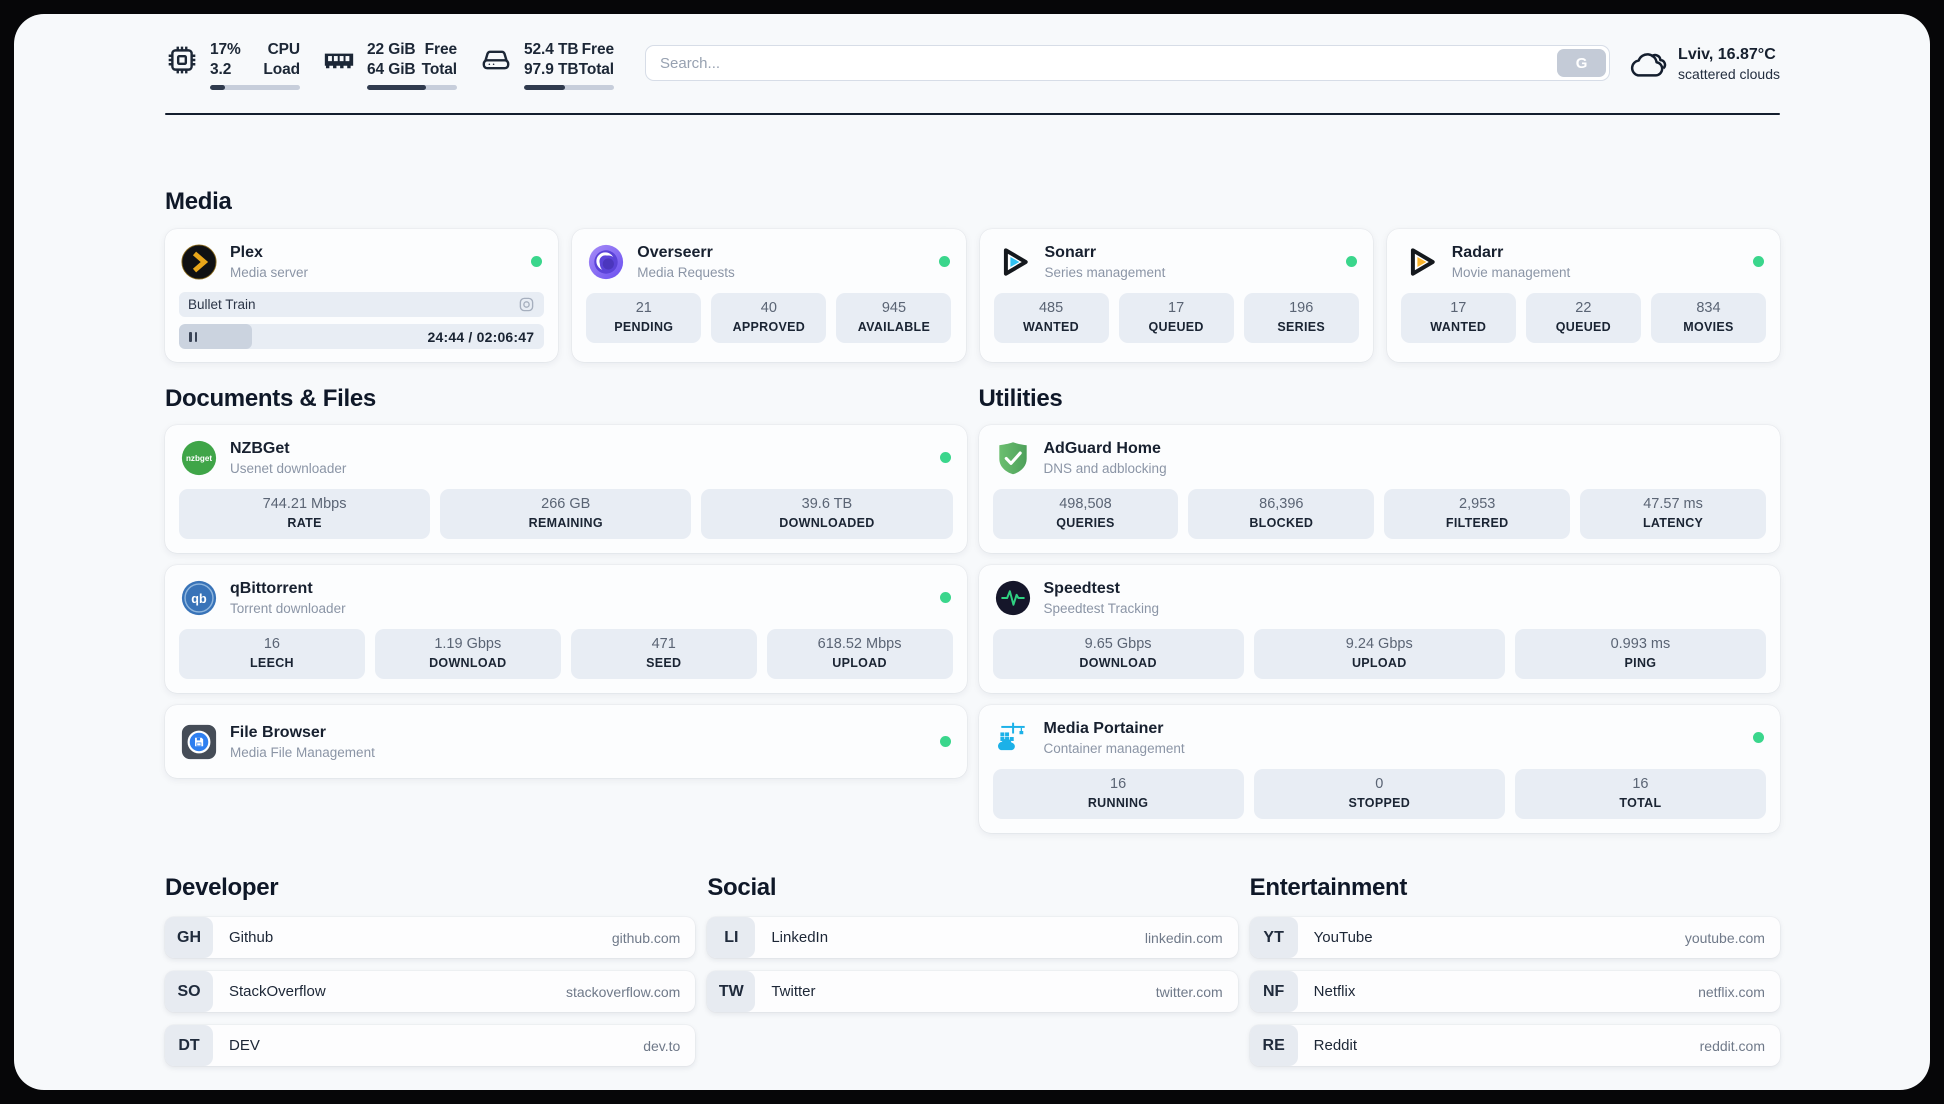 The image size is (1944, 1104). I want to click on stat-value: 86,396, so click(1281, 504).